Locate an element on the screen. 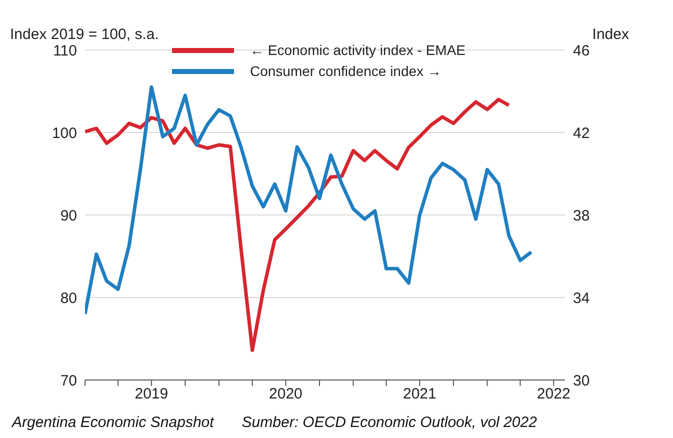 The image size is (673, 438). text: Argentina Economic Snapshot is located at coordinates (113, 422).